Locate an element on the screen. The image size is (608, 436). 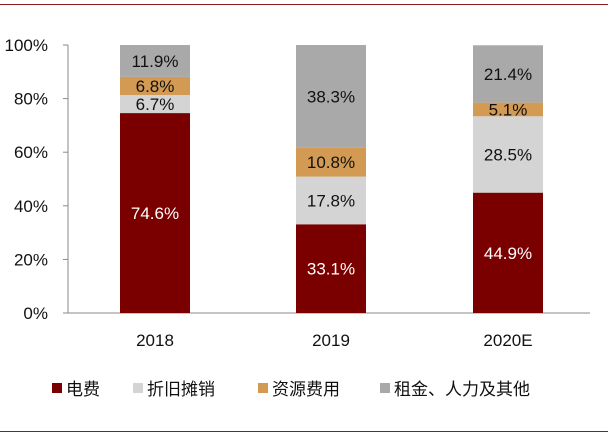
data-label: 38.3% is located at coordinates (331, 96).